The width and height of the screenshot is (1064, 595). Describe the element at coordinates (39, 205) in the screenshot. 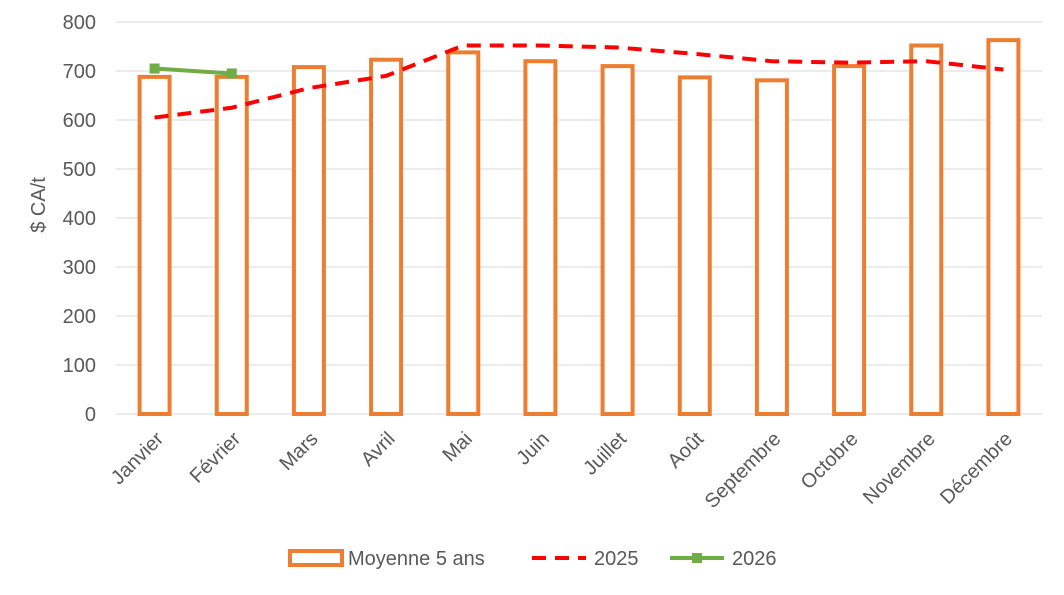

I see `y-axis-title: $ CA/t` at that location.